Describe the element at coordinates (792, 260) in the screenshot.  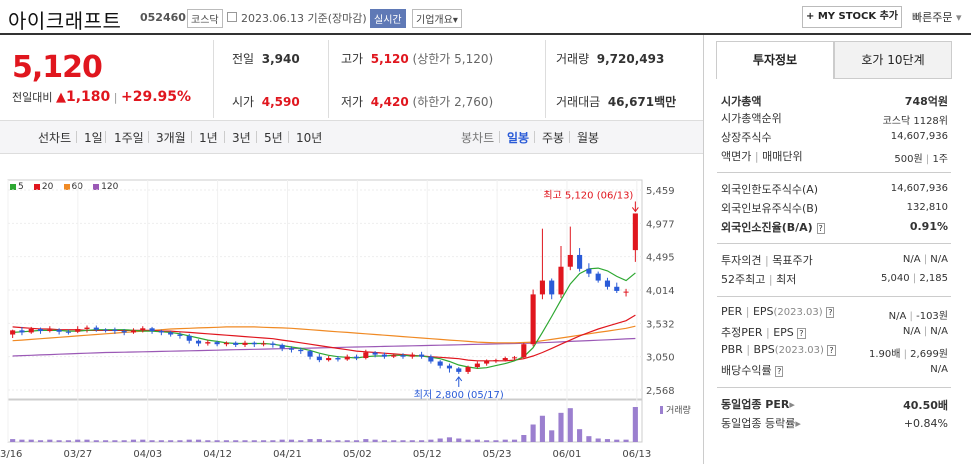
I see `target-label: 목표주가` at that location.